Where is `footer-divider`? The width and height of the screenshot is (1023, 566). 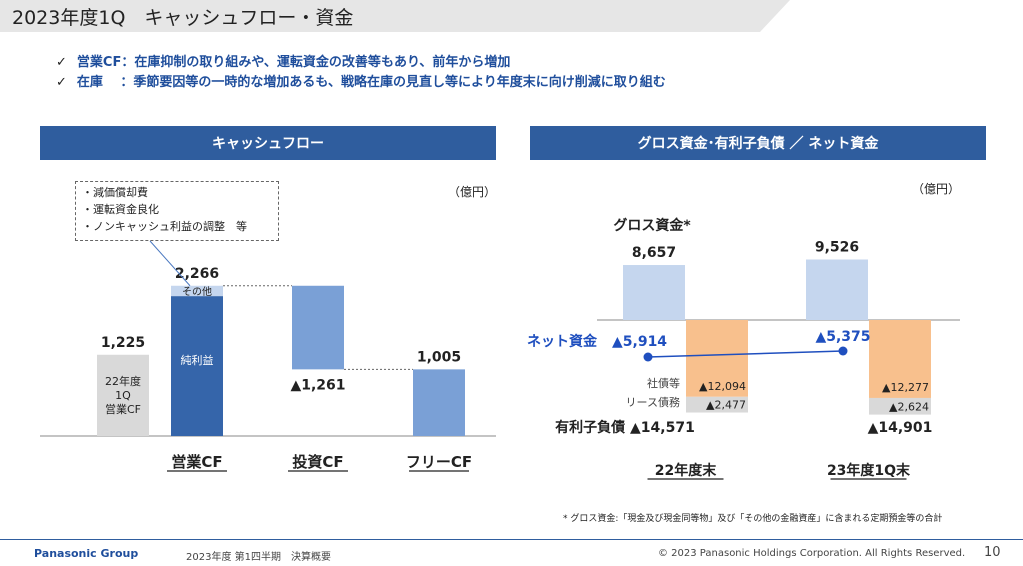
footer-divider is located at coordinates (511, 539).